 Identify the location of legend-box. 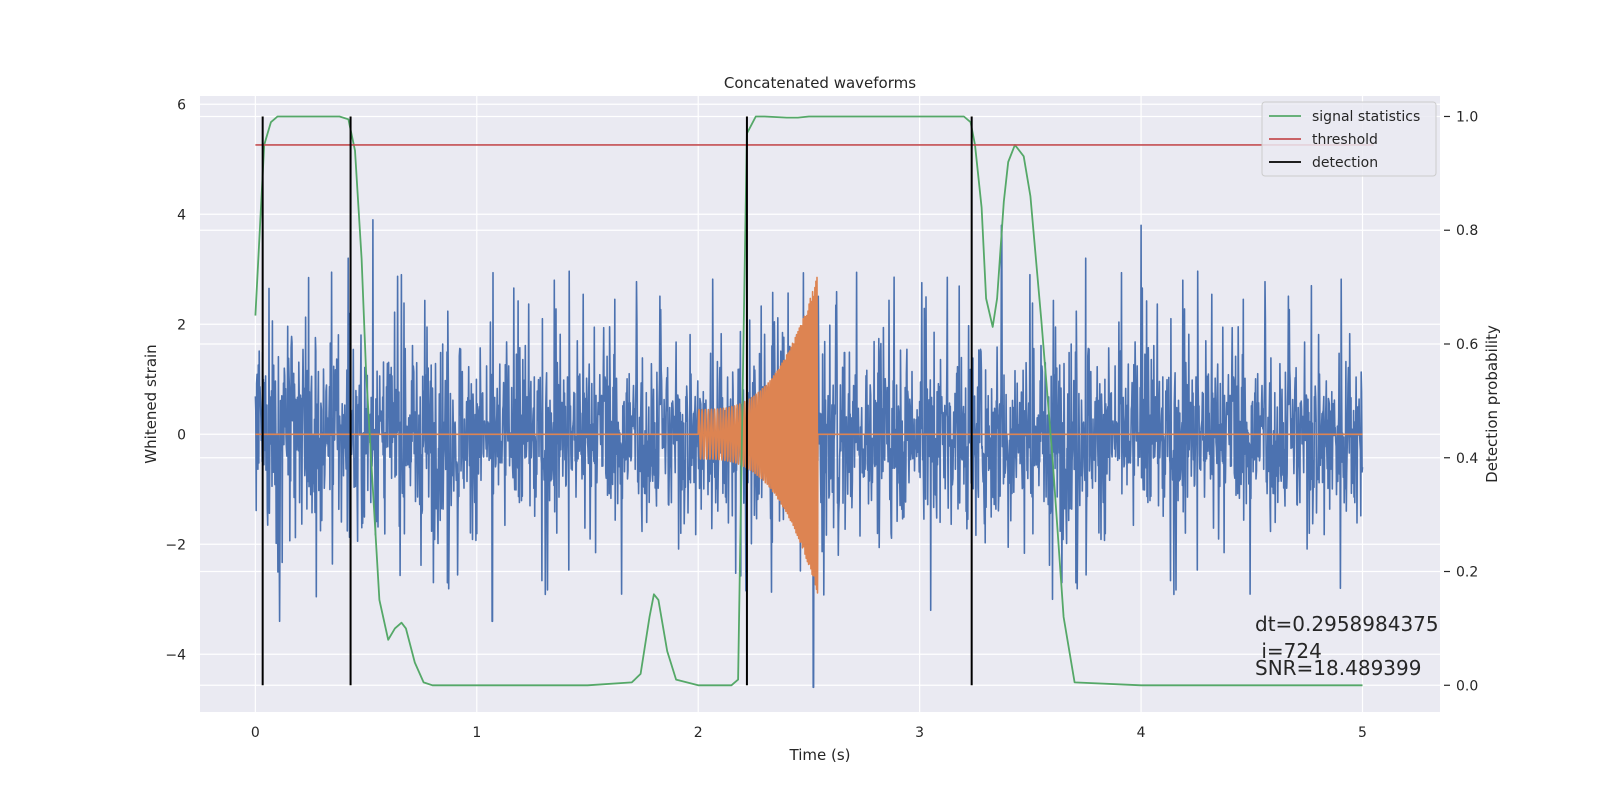
(1349, 139).